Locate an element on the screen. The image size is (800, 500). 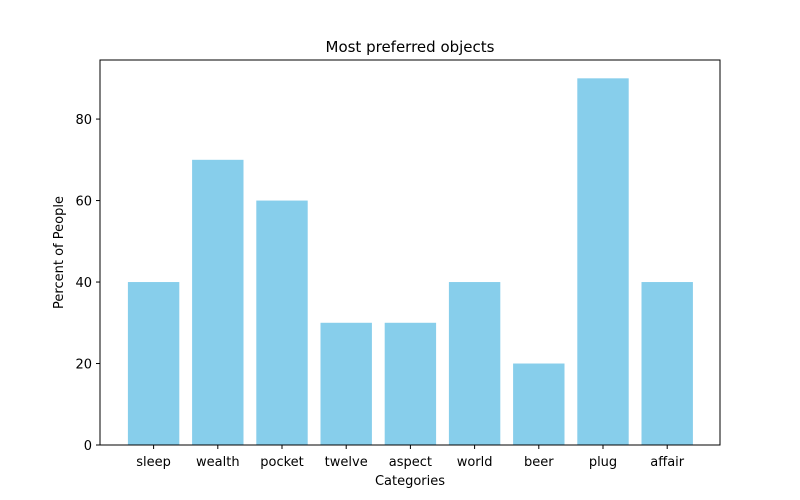
x-tick-label: plug is located at coordinates (603, 462).